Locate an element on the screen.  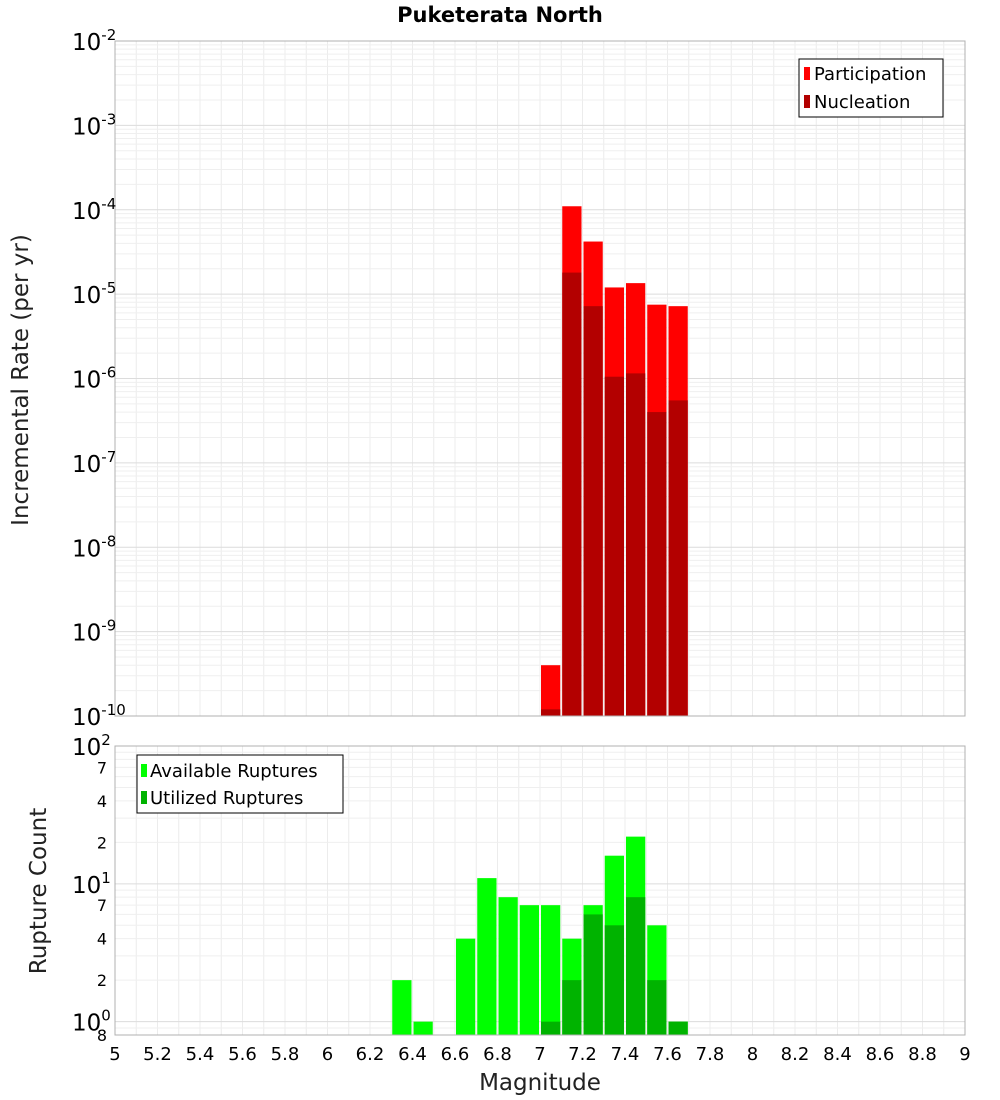
count-y-tick-label: 10¹ is located at coordinates (91, 884).